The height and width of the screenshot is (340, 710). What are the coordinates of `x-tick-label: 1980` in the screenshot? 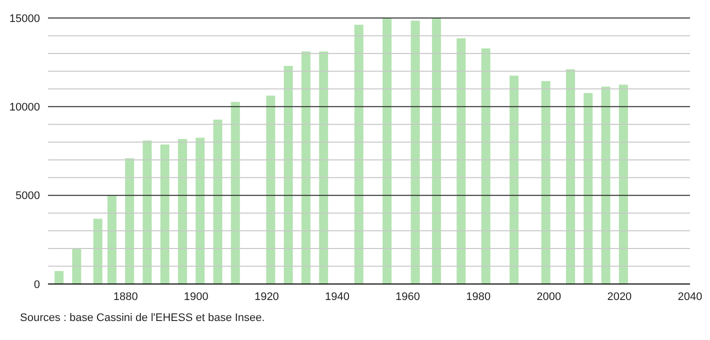 It's located at (478, 296).